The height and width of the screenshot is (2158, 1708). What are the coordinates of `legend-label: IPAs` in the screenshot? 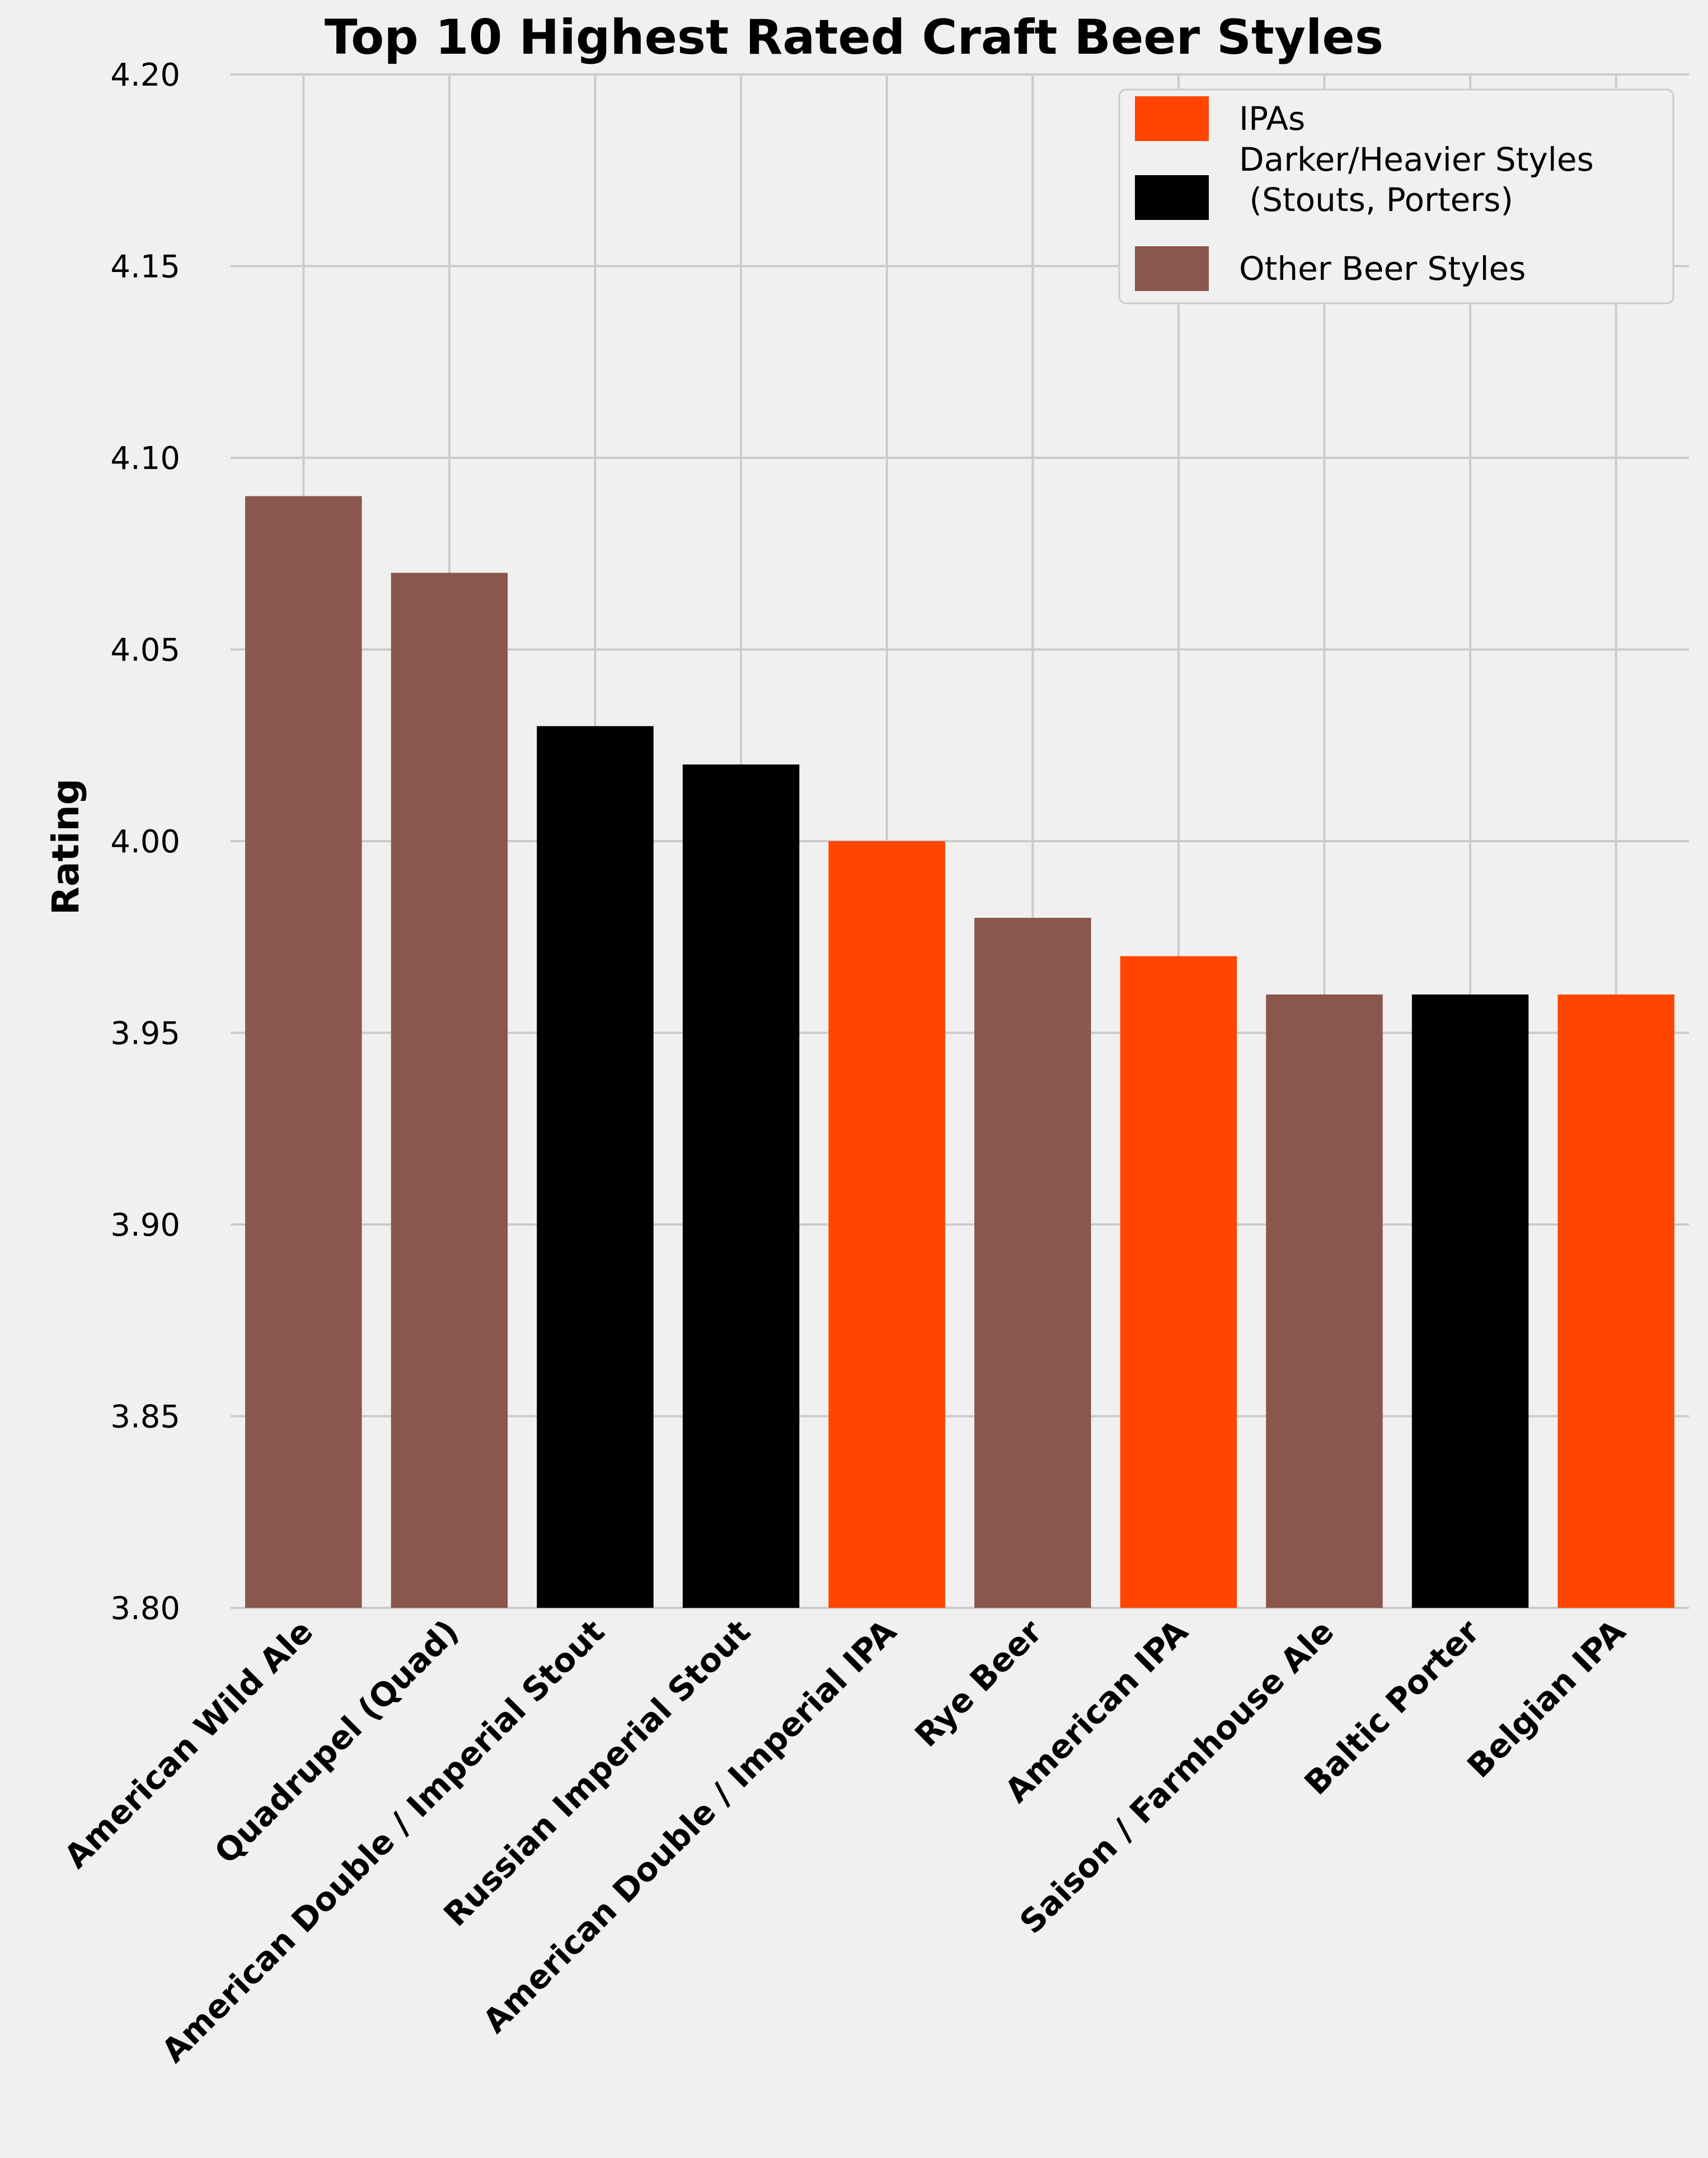 It's located at (1272, 119).